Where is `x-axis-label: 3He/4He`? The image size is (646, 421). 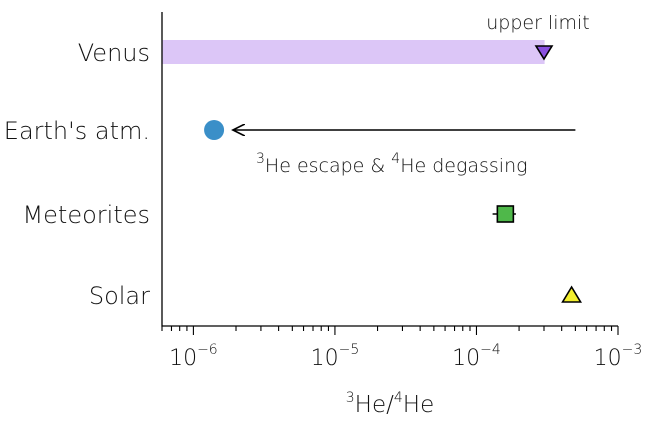
x-axis-label: 3He/4He is located at coordinates (390, 404).